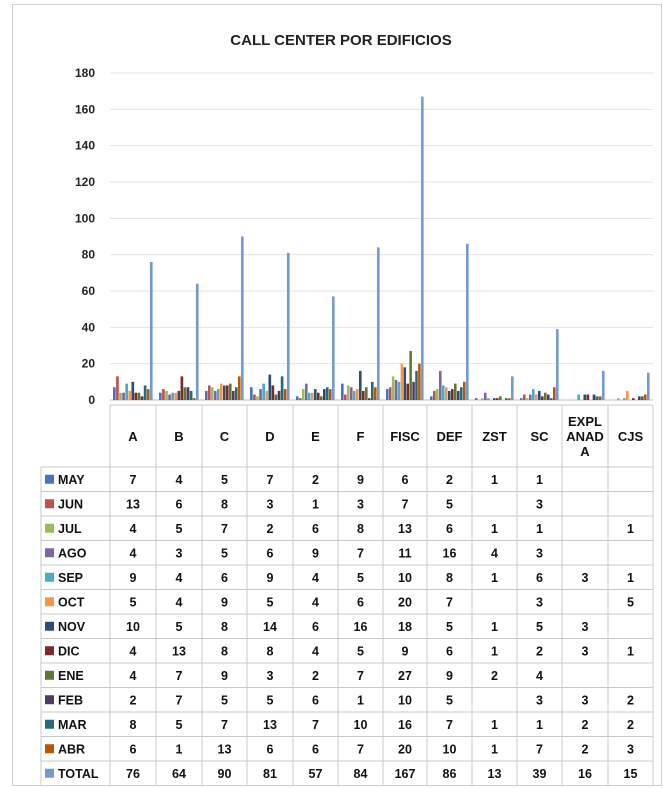 Image resolution: width=663 pixels, height=788 pixels. I want to click on category-label: B, so click(178, 436).